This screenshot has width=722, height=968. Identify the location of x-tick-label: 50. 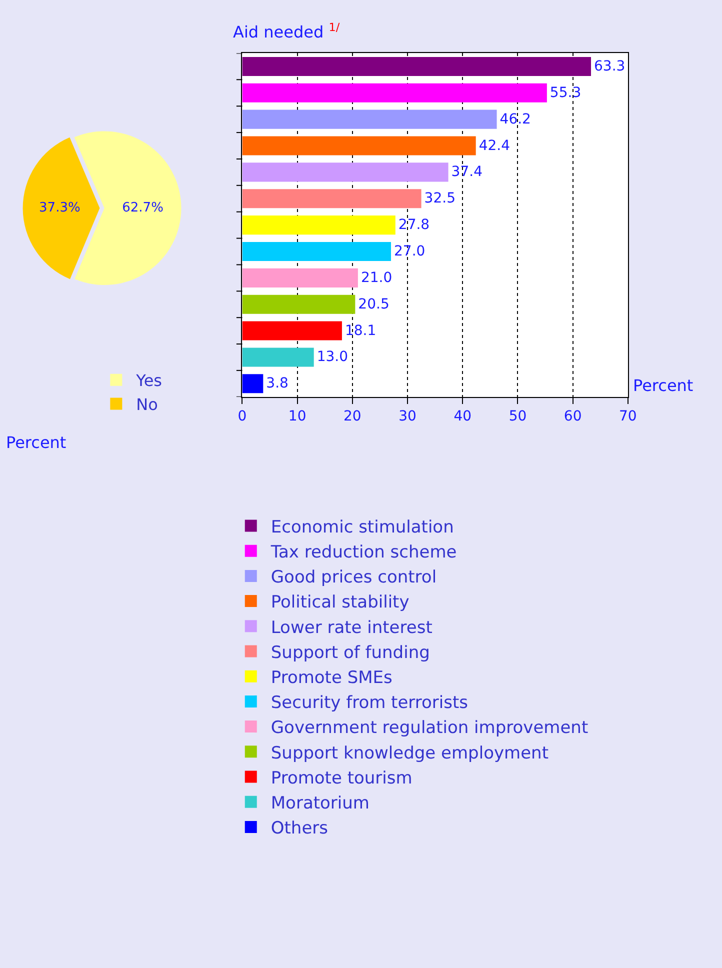
(517, 416).